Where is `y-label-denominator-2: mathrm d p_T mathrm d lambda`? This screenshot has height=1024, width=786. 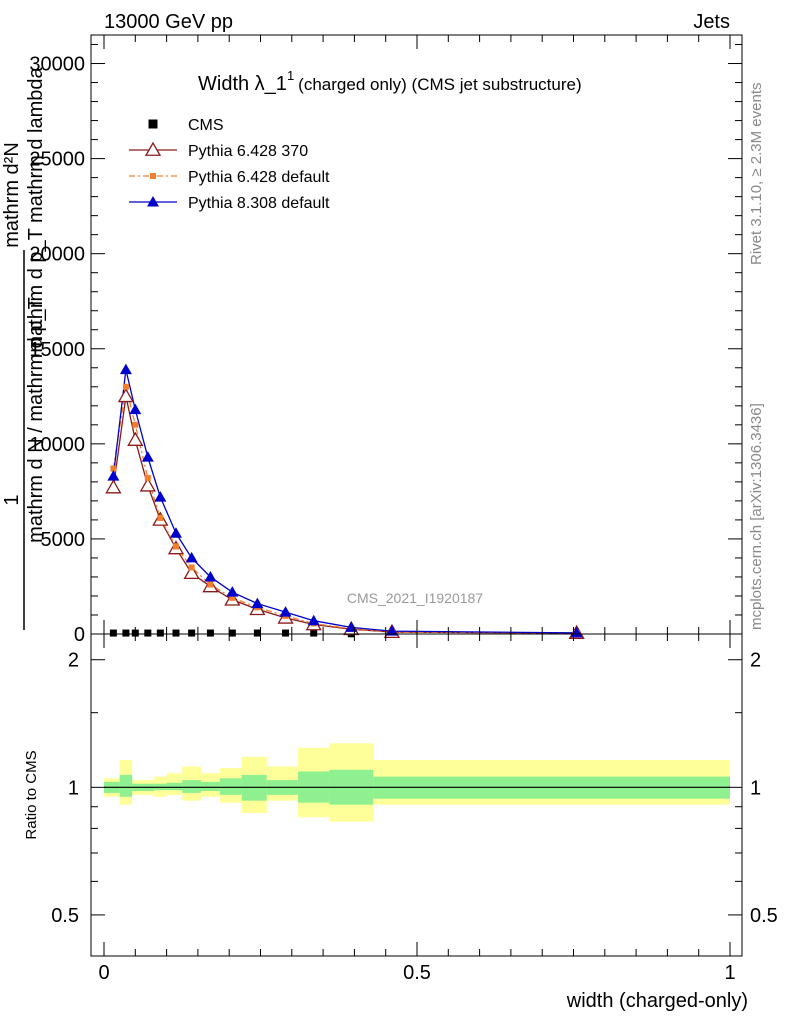
y-label-denominator-2: mathrm d p_T mathrm d lambda is located at coordinates (36, 209).